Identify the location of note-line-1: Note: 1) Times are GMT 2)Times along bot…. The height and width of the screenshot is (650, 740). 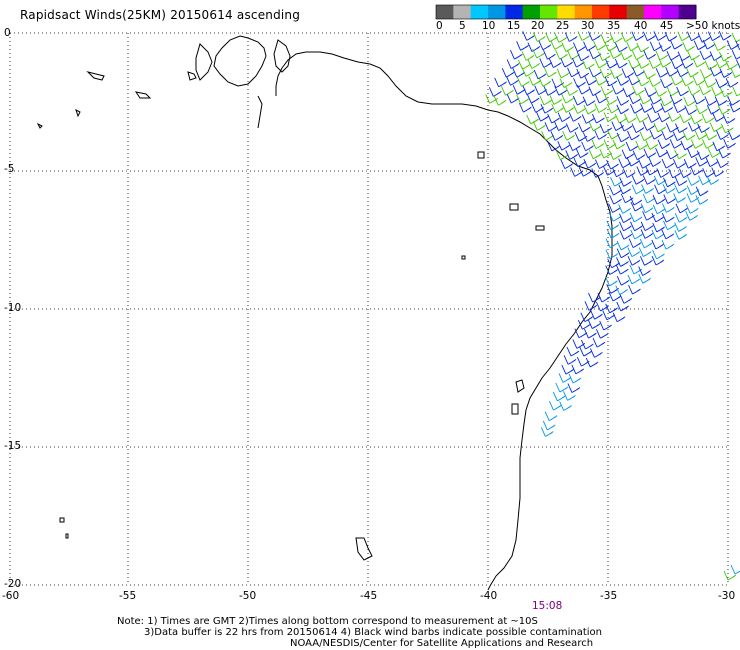
(327, 621).